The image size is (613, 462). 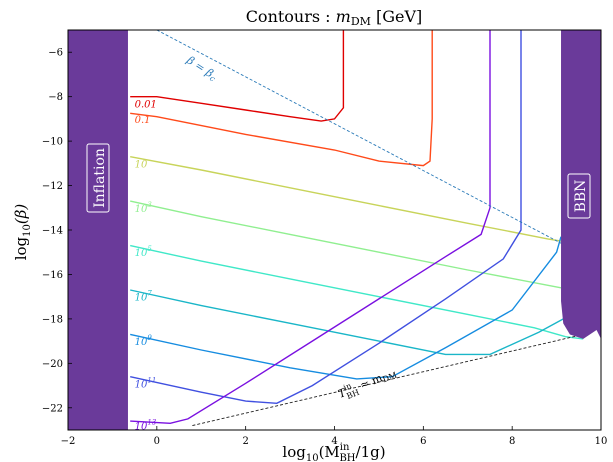 What do you see at coordinates (52, 319) in the screenshot?
I see `y-tick-label: −18` at bounding box center [52, 319].